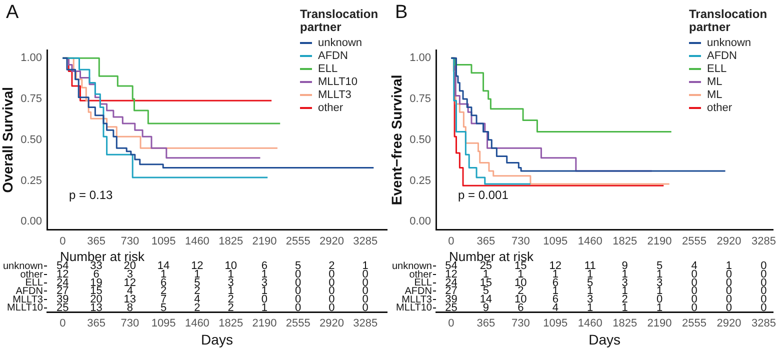 Image resolution: width=778 pixels, height=349 pixels. Describe the element at coordinates (163, 308) in the screenshot. I see `data-label: 5` at that location.